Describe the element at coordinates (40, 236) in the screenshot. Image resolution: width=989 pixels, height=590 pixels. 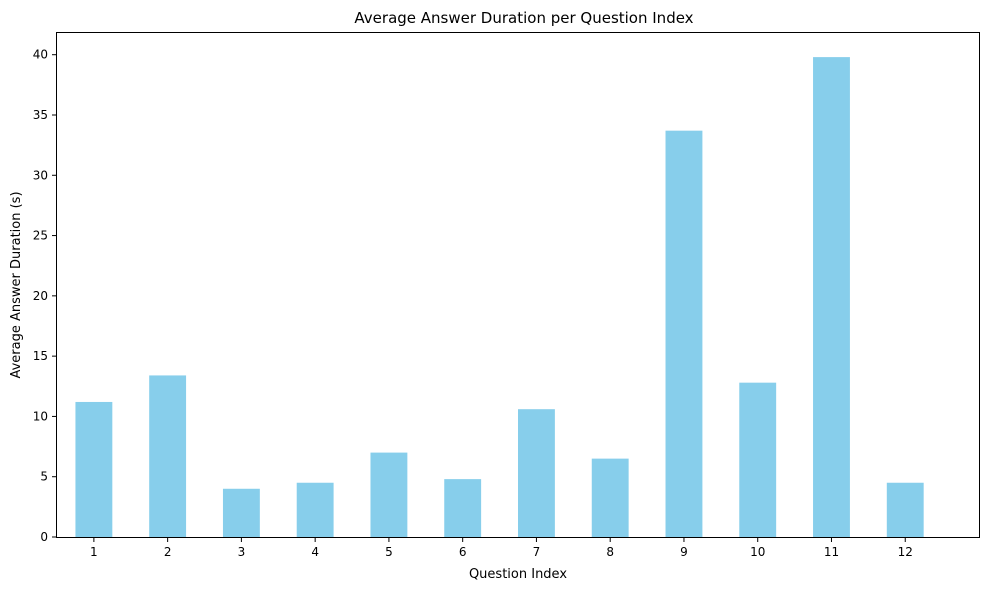
I see `y-tick-label: 25` at that location.